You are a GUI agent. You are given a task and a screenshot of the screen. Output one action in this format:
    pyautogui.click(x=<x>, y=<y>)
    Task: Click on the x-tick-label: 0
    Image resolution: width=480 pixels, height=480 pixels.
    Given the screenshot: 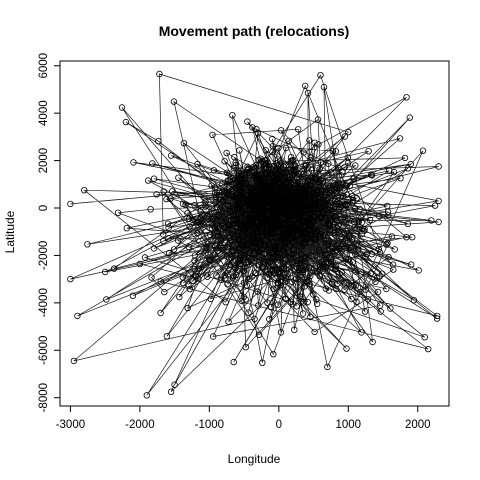 What is the action you would take?
    pyautogui.click(x=279, y=425)
    